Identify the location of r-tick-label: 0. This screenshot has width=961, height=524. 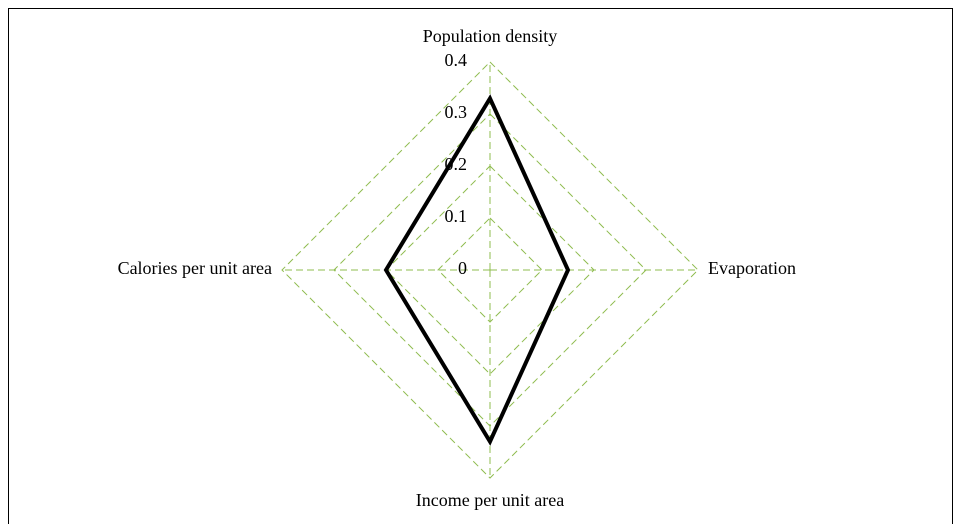
(462, 268).